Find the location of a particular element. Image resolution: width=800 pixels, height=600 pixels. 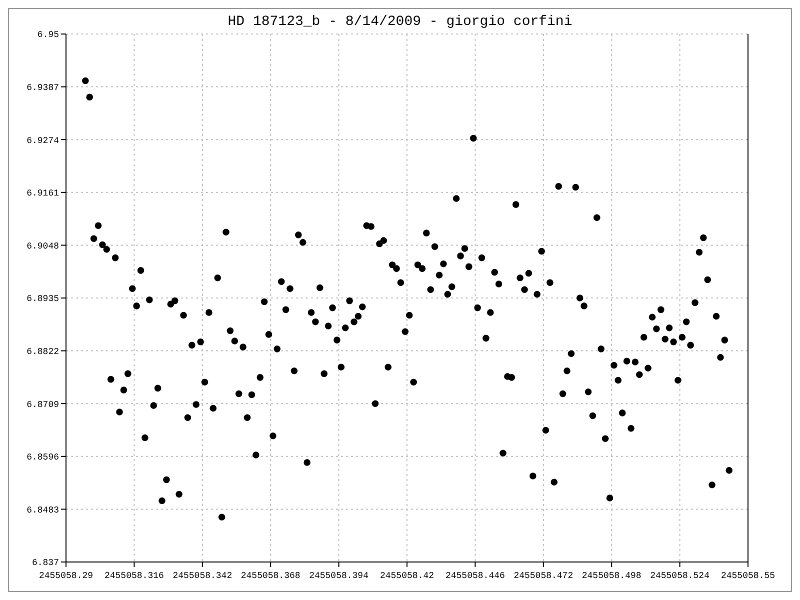

x-tick-label: 2455058.42 is located at coordinates (407, 576).